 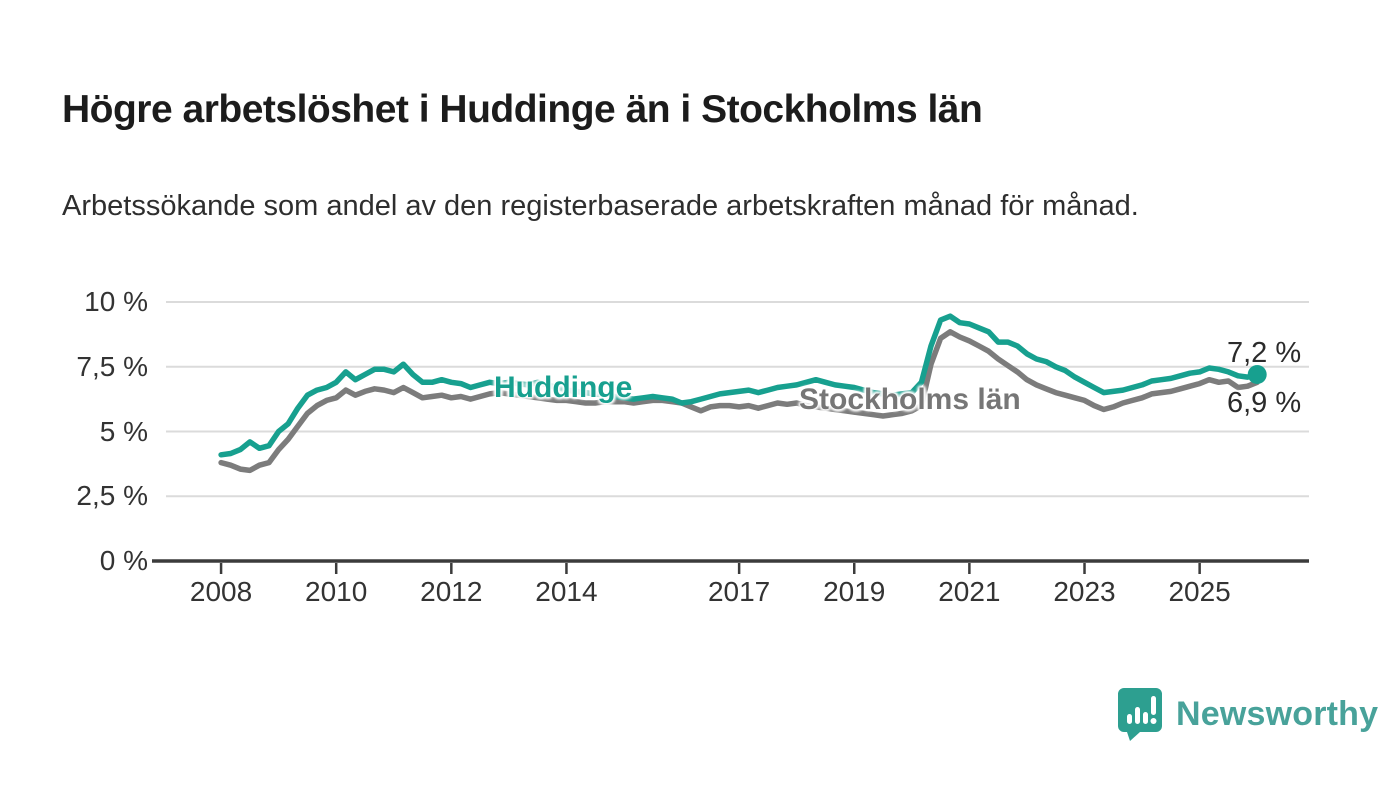 What do you see at coordinates (123, 431) in the screenshot?
I see `y-tick-label: 5 %` at bounding box center [123, 431].